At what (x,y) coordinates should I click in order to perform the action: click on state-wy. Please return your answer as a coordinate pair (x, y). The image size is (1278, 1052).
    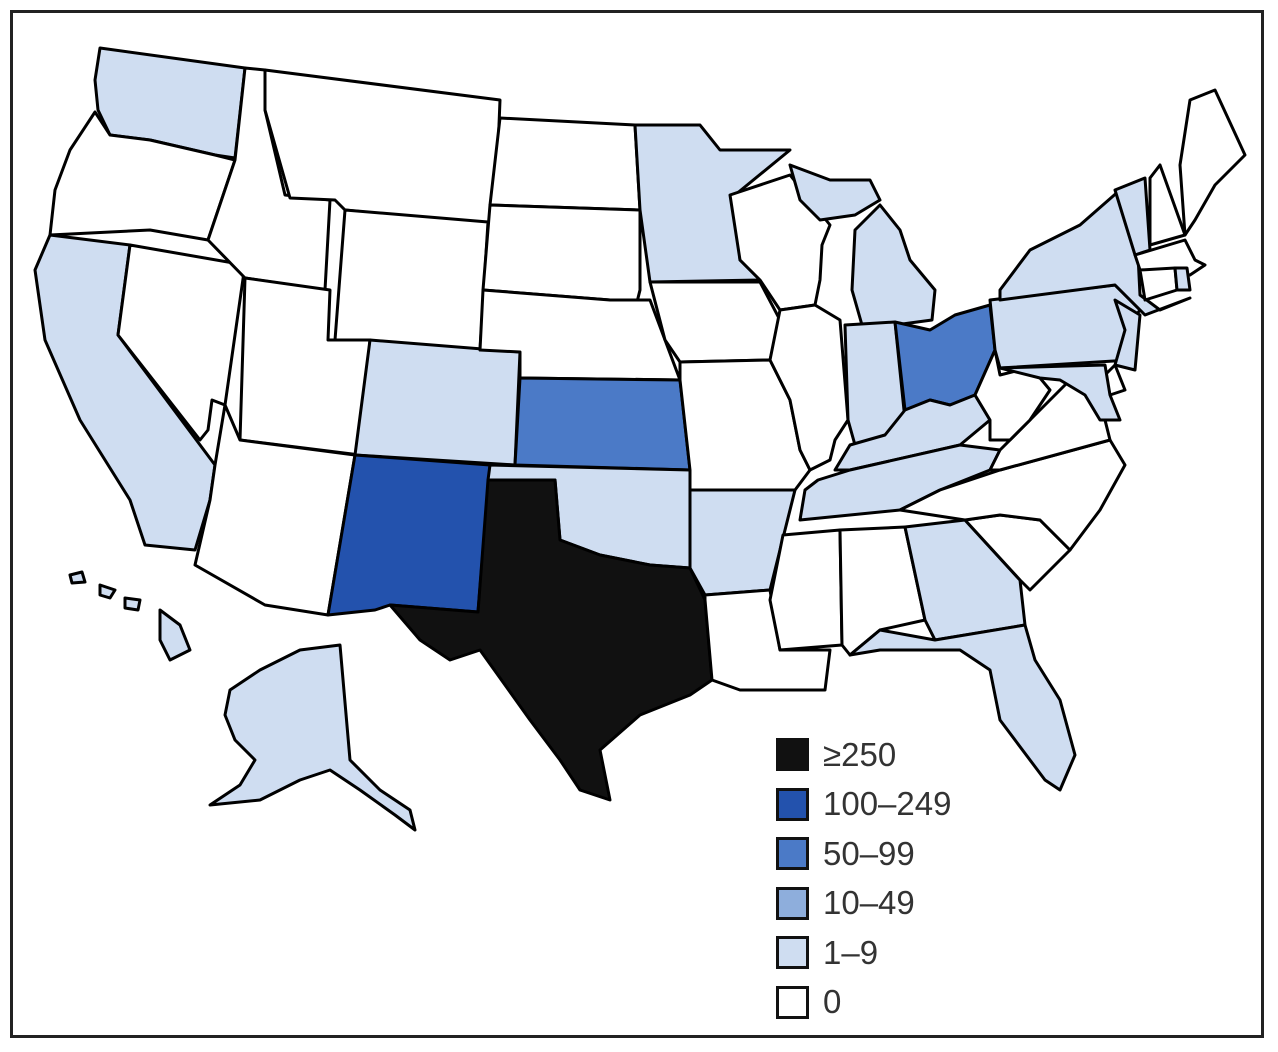
    Looking at the image, I should click on (411, 280).